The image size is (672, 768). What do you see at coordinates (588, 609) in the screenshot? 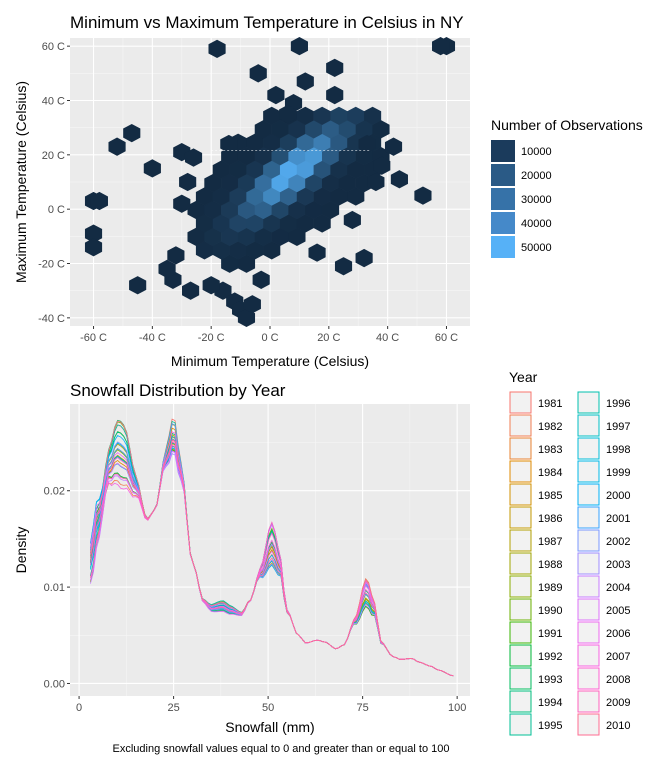
I see `density-legend-key-2005` at bounding box center [588, 609].